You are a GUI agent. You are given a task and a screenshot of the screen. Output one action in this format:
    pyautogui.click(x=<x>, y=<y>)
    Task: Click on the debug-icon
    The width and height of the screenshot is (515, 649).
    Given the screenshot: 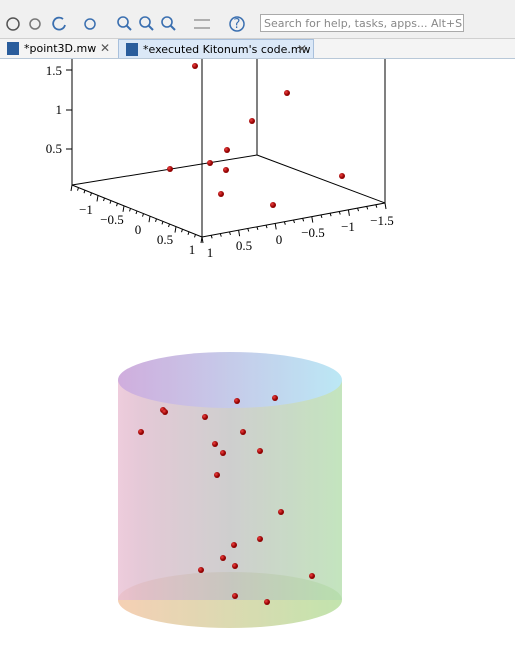 What is the action you would take?
    pyautogui.click(x=35, y=24)
    